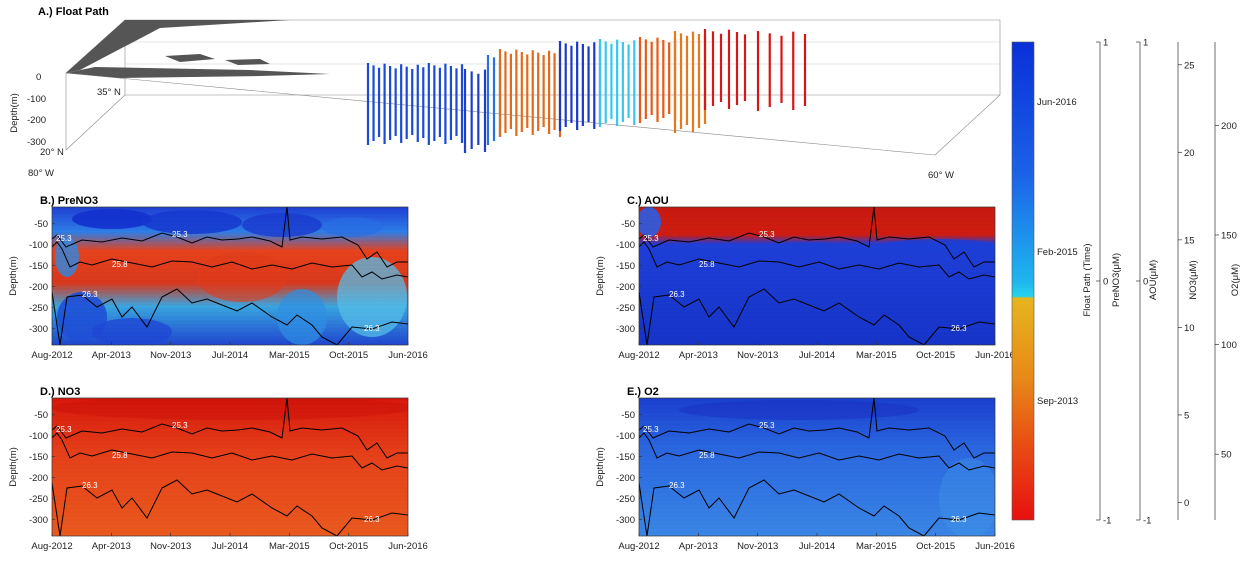  Describe the element at coordinates (1057, 252) in the screenshot. I see `colorbar-tick: Feb-2015` at that location.